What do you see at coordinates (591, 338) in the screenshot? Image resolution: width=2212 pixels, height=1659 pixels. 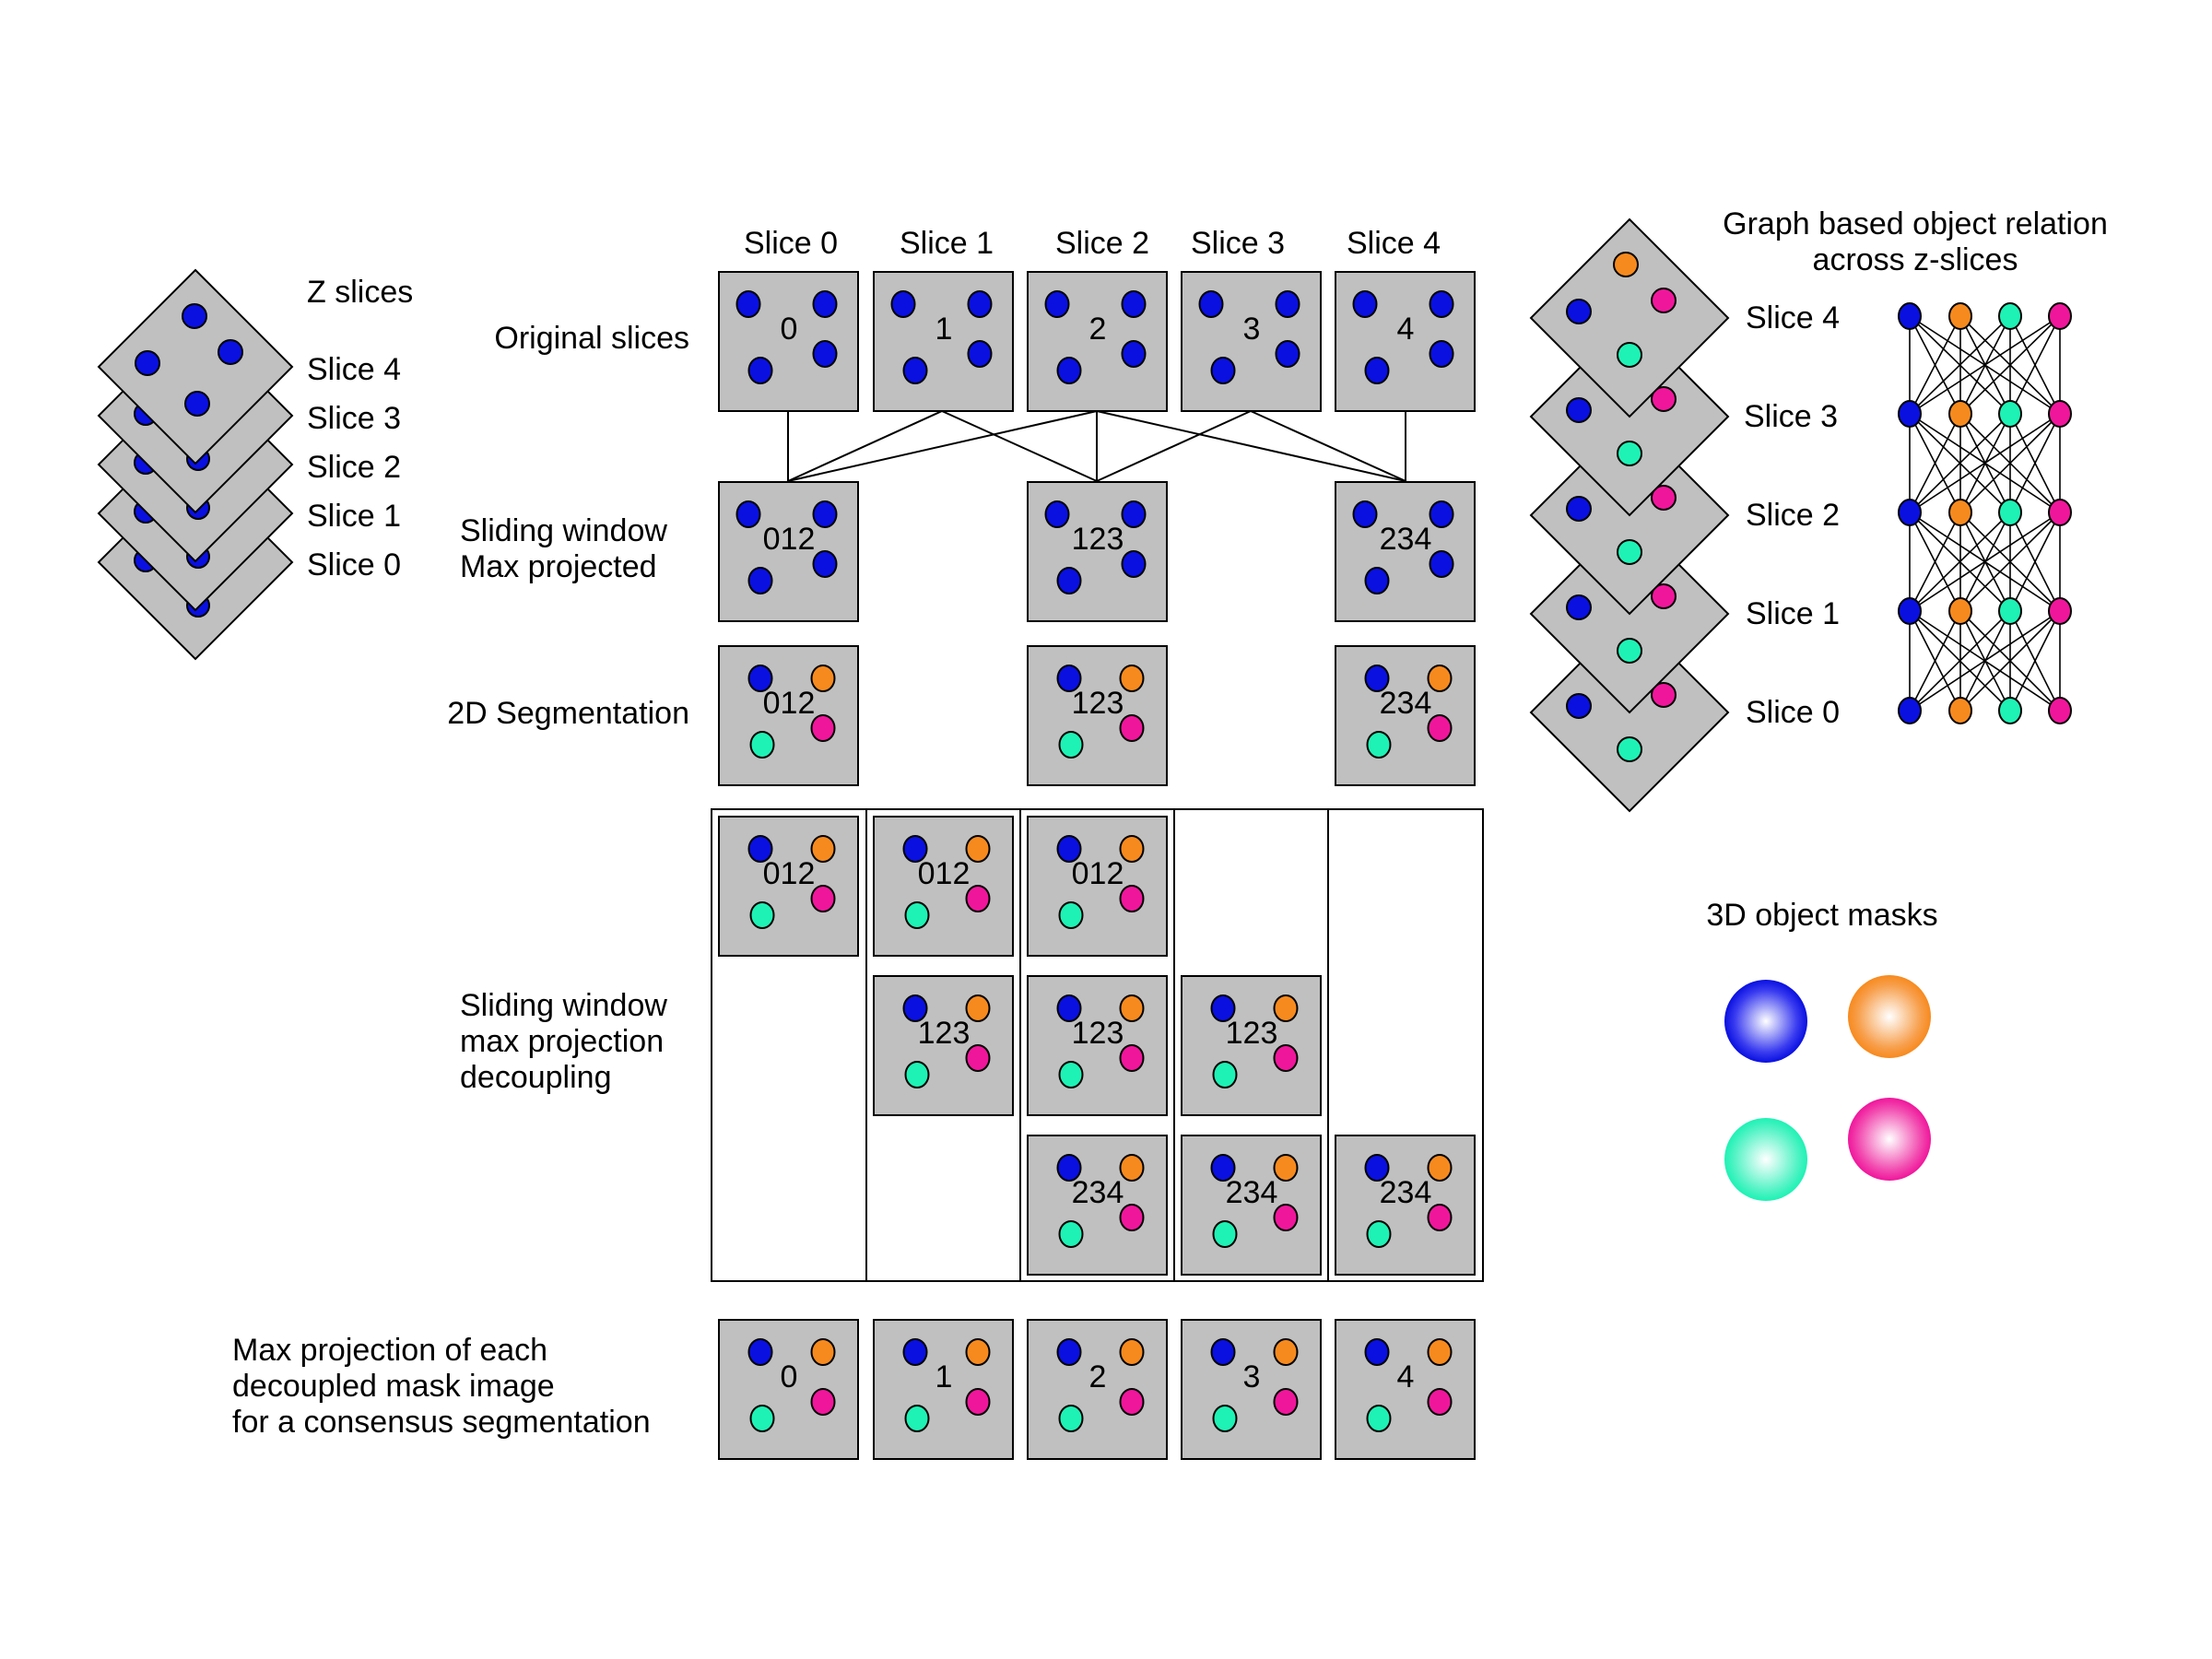 I see `row-label-original: Original slices` at bounding box center [591, 338].